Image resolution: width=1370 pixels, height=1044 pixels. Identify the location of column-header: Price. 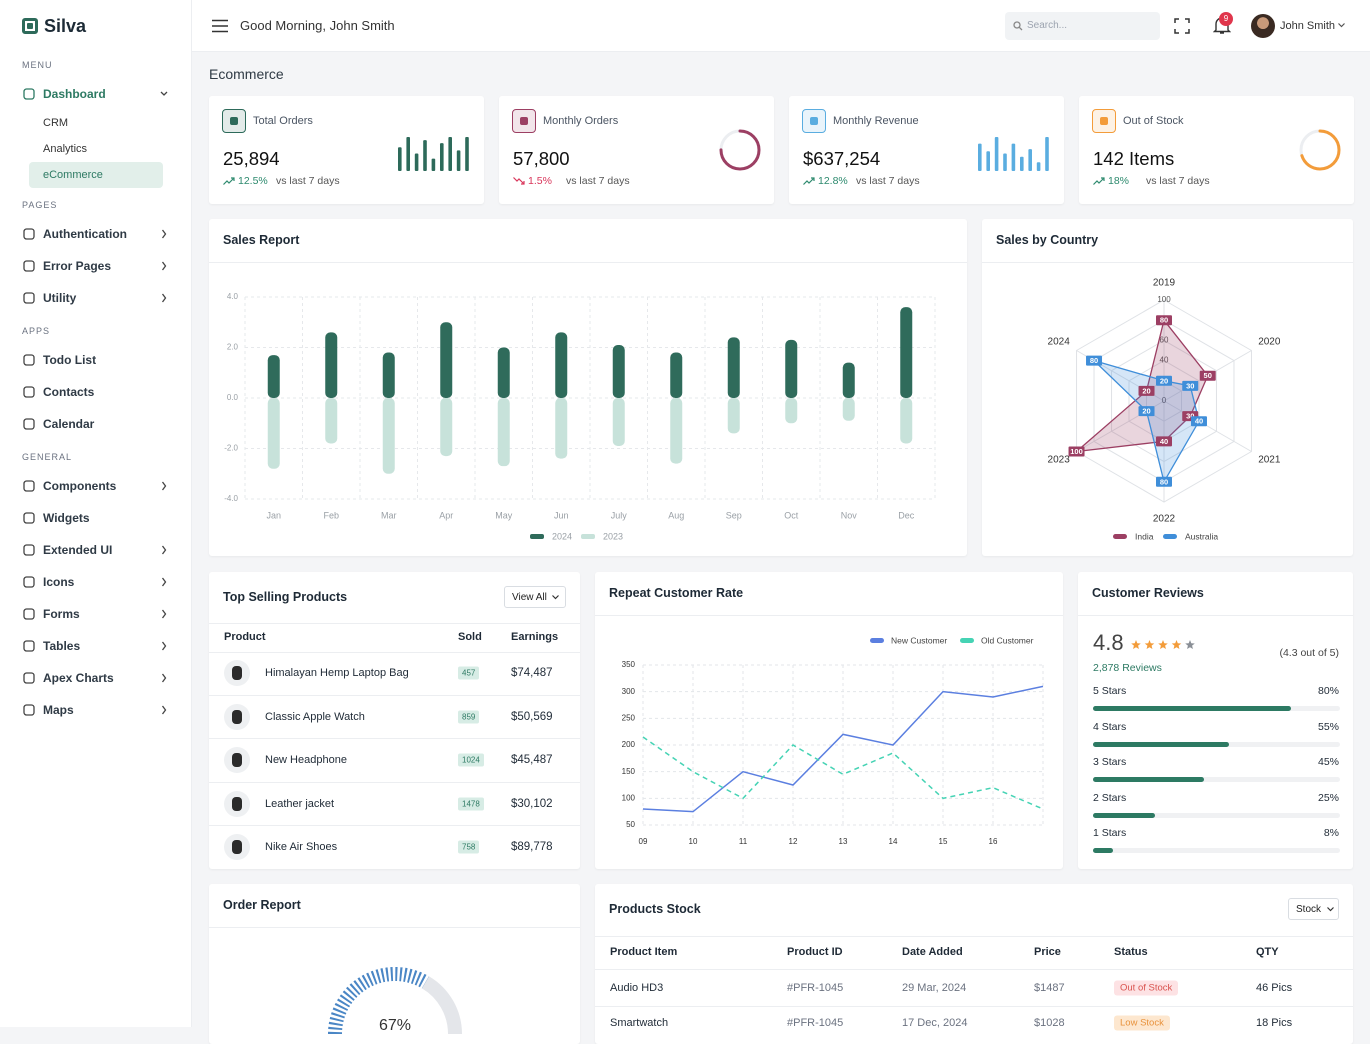
(1047, 952).